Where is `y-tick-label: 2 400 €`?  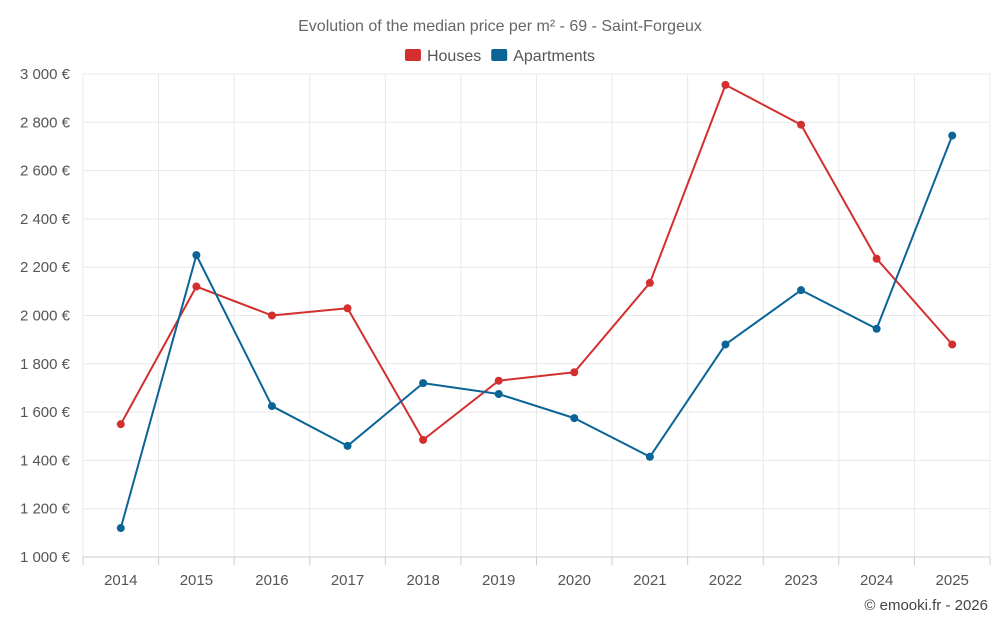
y-tick-label: 2 400 € is located at coordinates (45, 219).